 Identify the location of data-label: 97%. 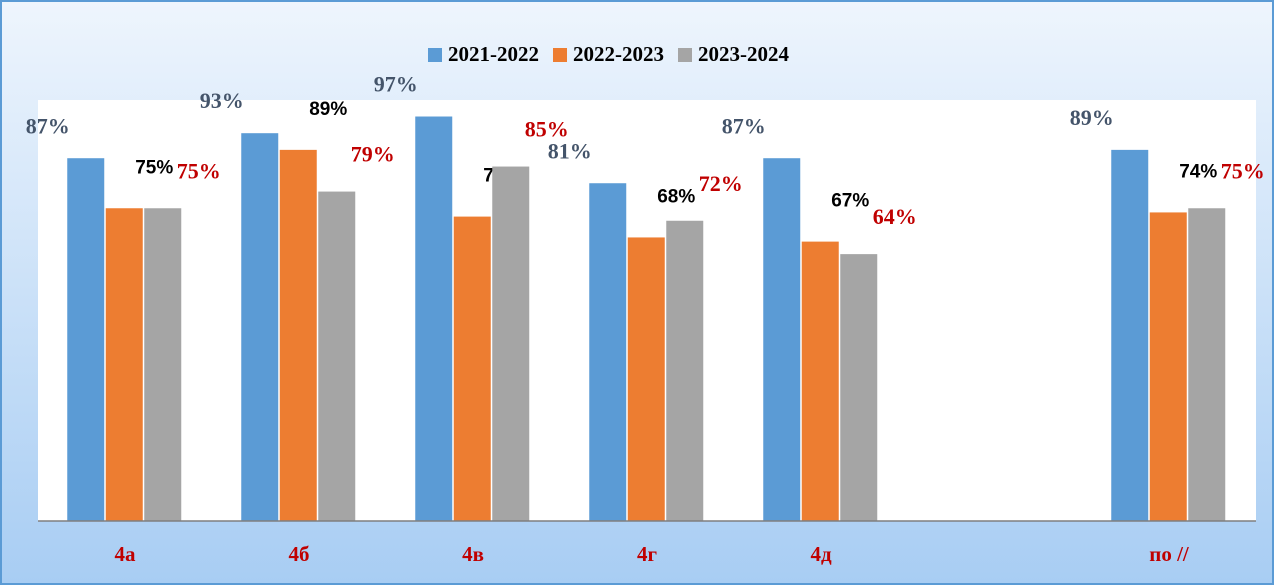
(396, 84).